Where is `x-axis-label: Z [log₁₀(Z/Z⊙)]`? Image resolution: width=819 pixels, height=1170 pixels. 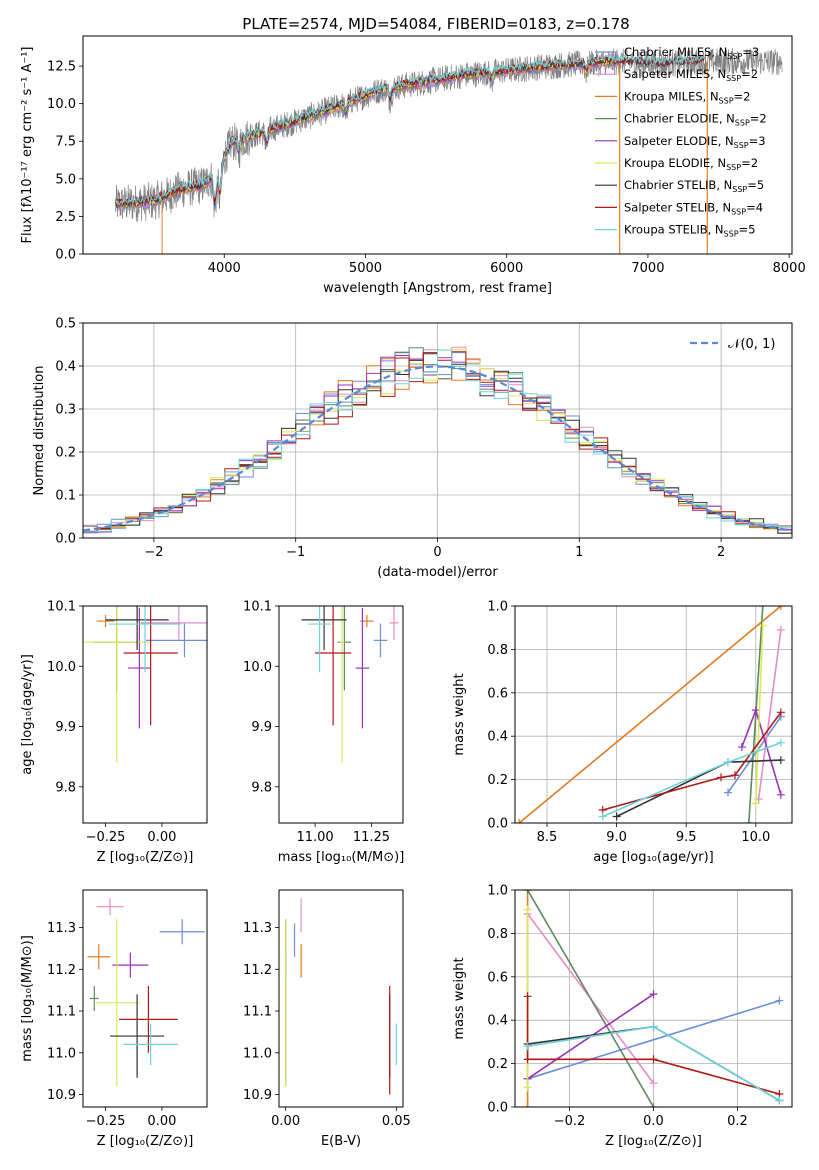 x-axis-label: Z [log₁₀(Z/Z⊙)] is located at coordinates (145, 857).